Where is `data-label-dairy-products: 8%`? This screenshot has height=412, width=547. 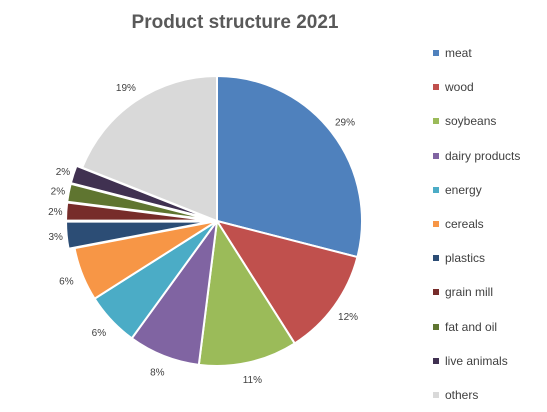 data-label-dairy-products: 8% is located at coordinates (157, 373).